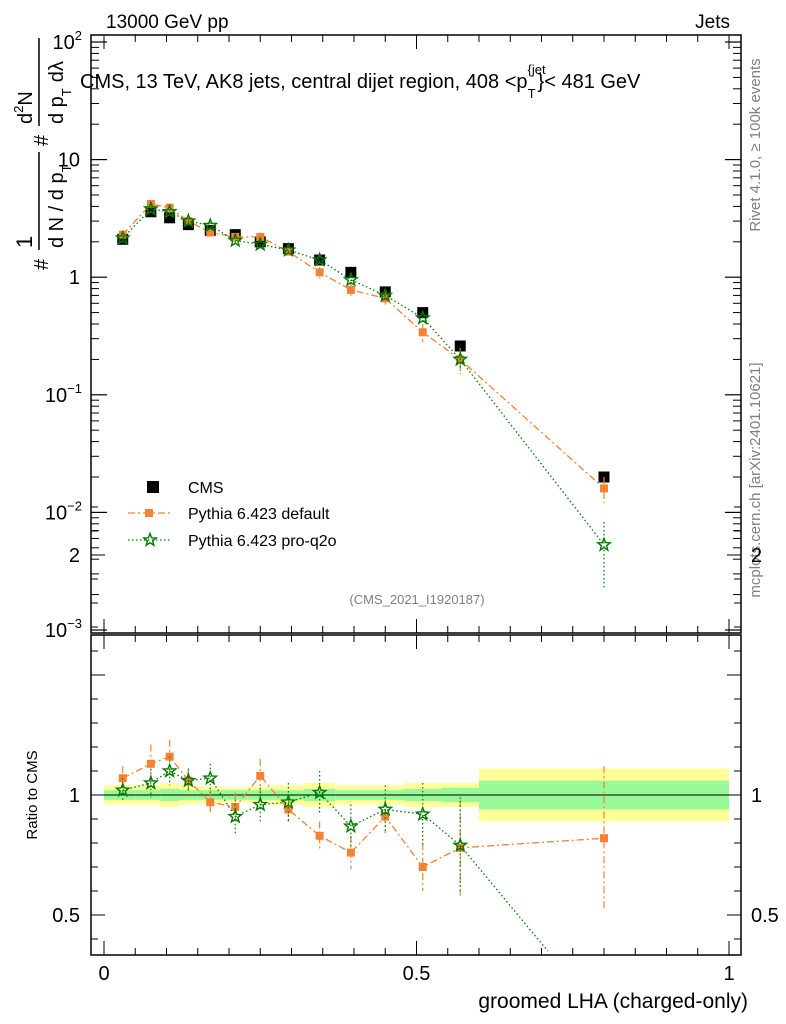 Image resolution: width=786 pixels, height=1024 pixels. Describe the element at coordinates (537, 69) in the screenshot. I see `title-sup-text: {jet` at that location.